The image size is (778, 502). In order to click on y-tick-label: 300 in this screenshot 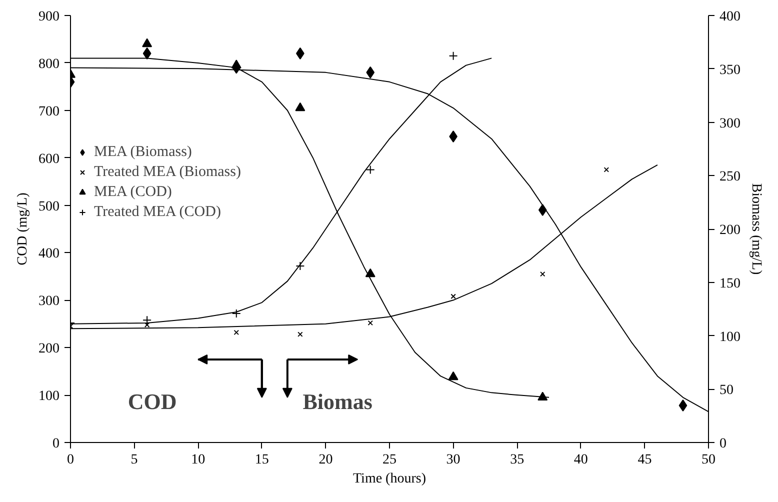, I will do `click(49, 302)`.